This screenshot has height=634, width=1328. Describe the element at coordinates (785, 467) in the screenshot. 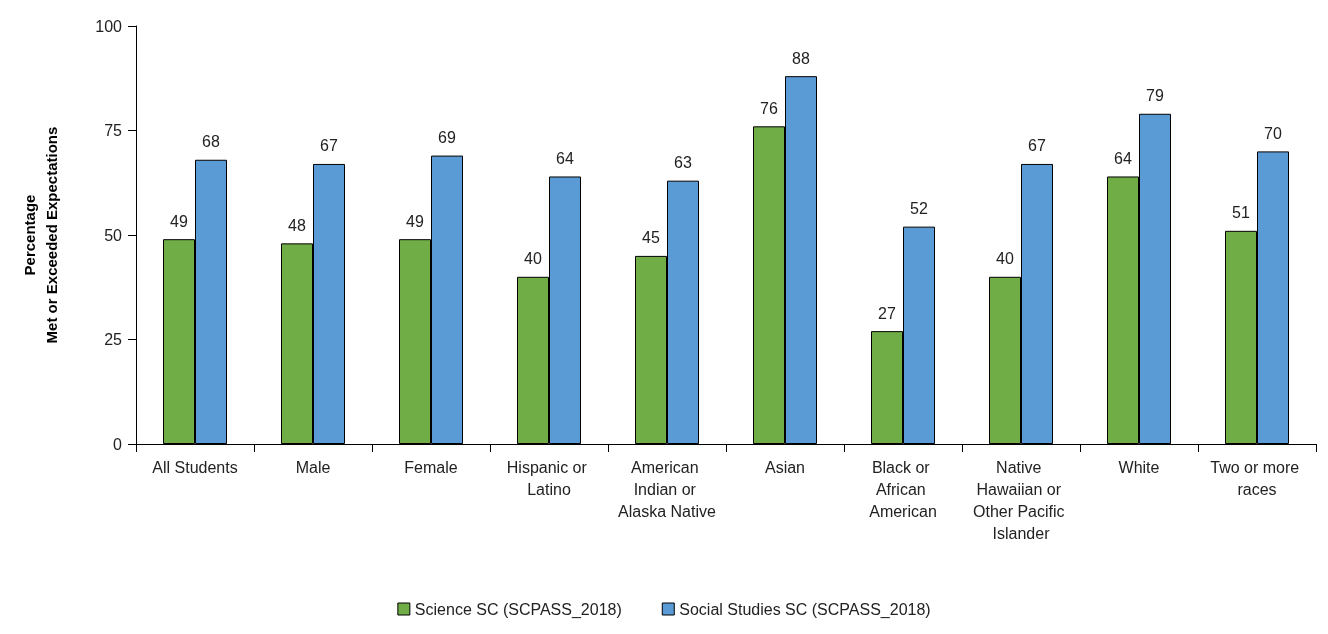

I see `x-tick-label: Asian` at that location.